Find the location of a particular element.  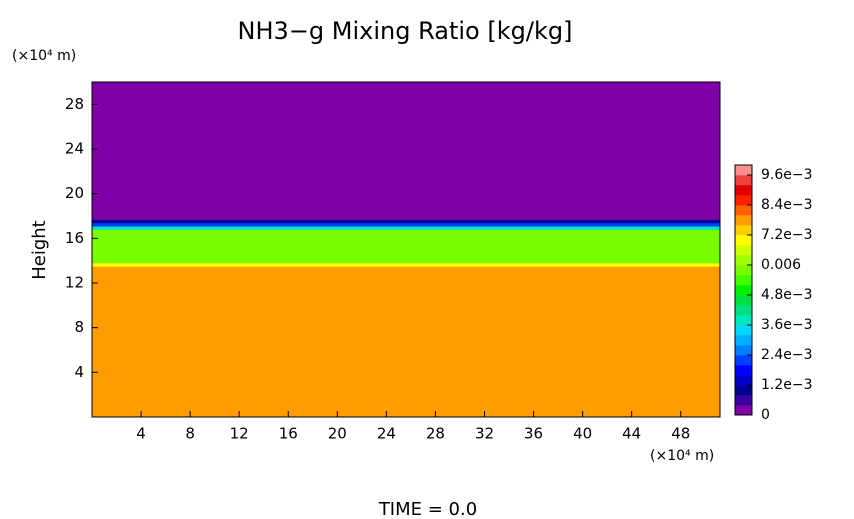

x-tick-label: 44 is located at coordinates (631, 434).